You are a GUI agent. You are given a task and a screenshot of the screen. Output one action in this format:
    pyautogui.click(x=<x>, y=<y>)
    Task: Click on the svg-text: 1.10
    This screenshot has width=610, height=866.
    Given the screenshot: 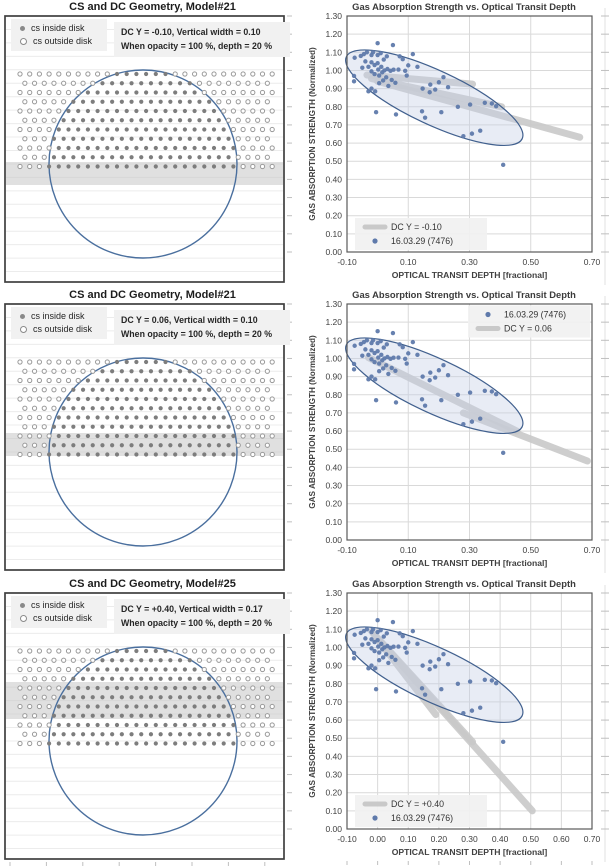 What is the action you would take?
    pyautogui.click(x=333, y=340)
    